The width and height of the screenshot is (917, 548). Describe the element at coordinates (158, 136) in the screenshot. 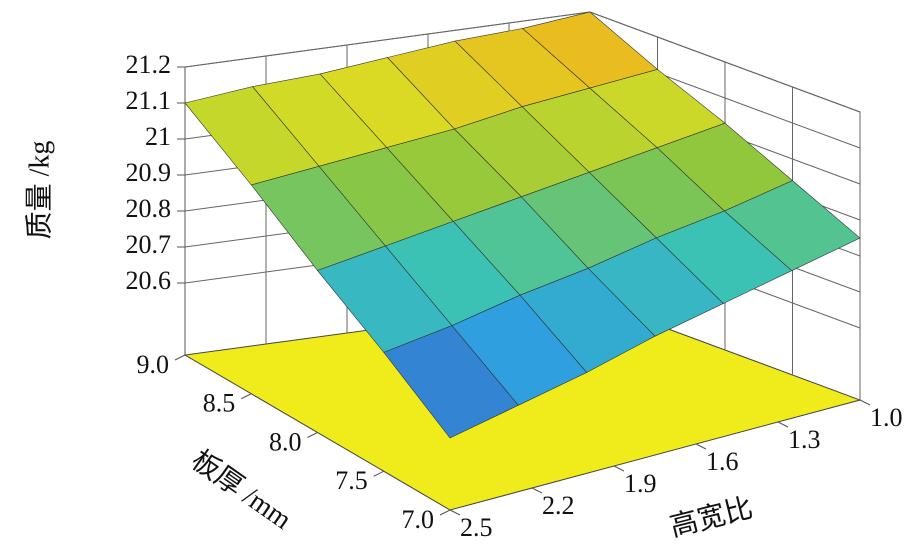

I see `z-tick-label: 21` at that location.